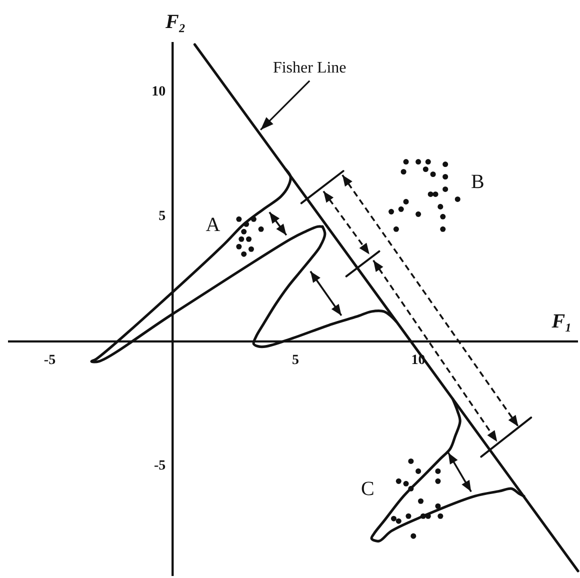 The height and width of the screenshot is (578, 580). Describe the element at coordinates (160, 466) in the screenshot. I see `y-tick-label: -5` at that location.